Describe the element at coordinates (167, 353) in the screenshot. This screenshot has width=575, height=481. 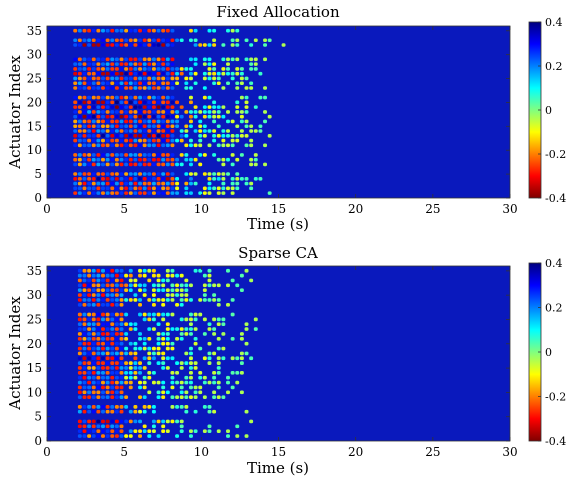
I see `bottom-heatmap-cells` at that location.